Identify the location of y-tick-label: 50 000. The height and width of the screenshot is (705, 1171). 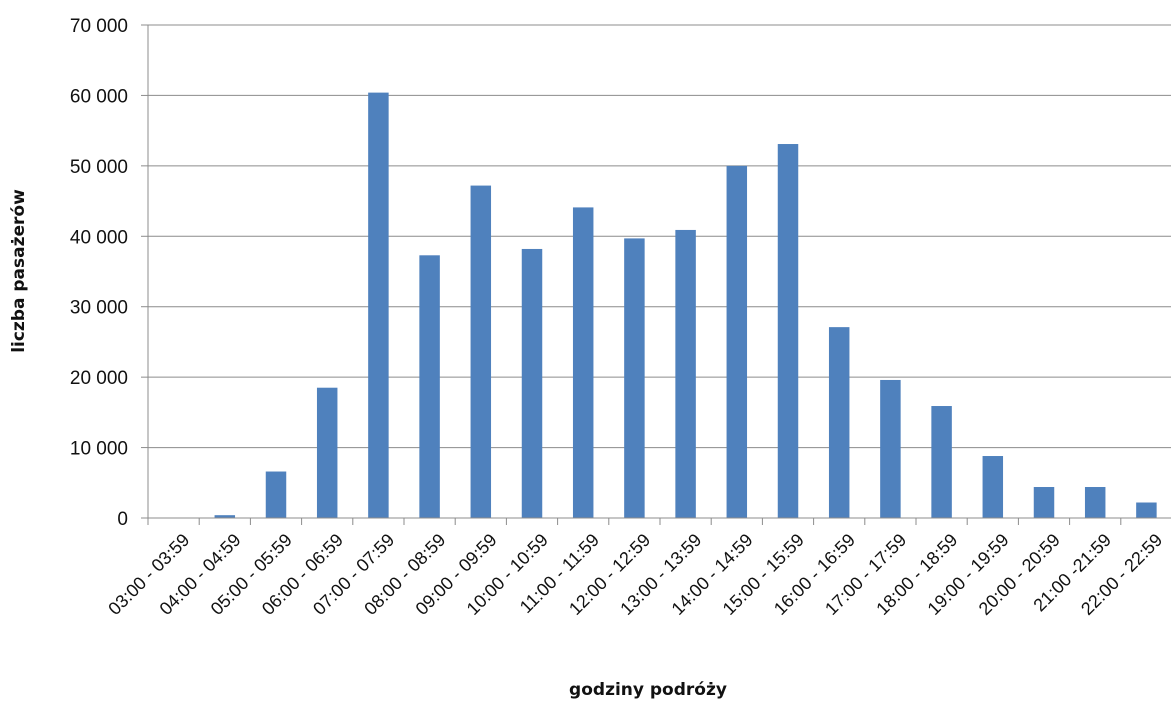
(99, 167).